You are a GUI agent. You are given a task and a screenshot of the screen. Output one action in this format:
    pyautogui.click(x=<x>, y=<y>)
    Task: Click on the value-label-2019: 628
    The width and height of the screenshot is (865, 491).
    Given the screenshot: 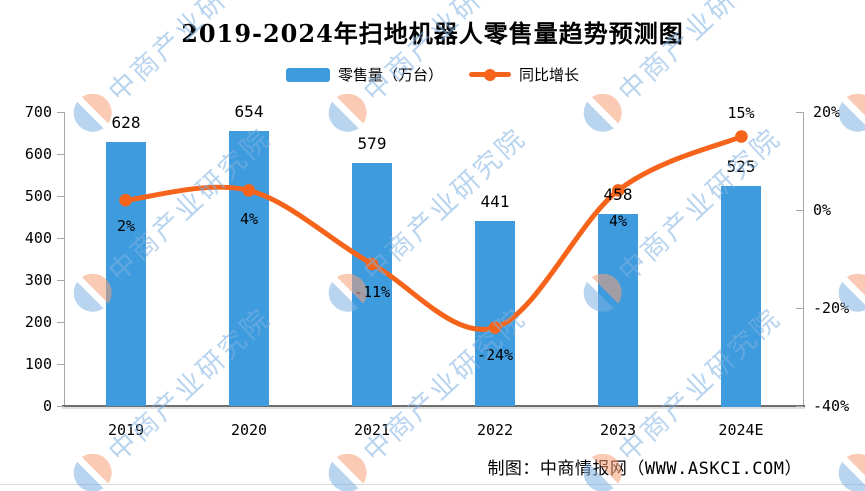 What is the action you would take?
    pyautogui.click(x=126, y=122)
    